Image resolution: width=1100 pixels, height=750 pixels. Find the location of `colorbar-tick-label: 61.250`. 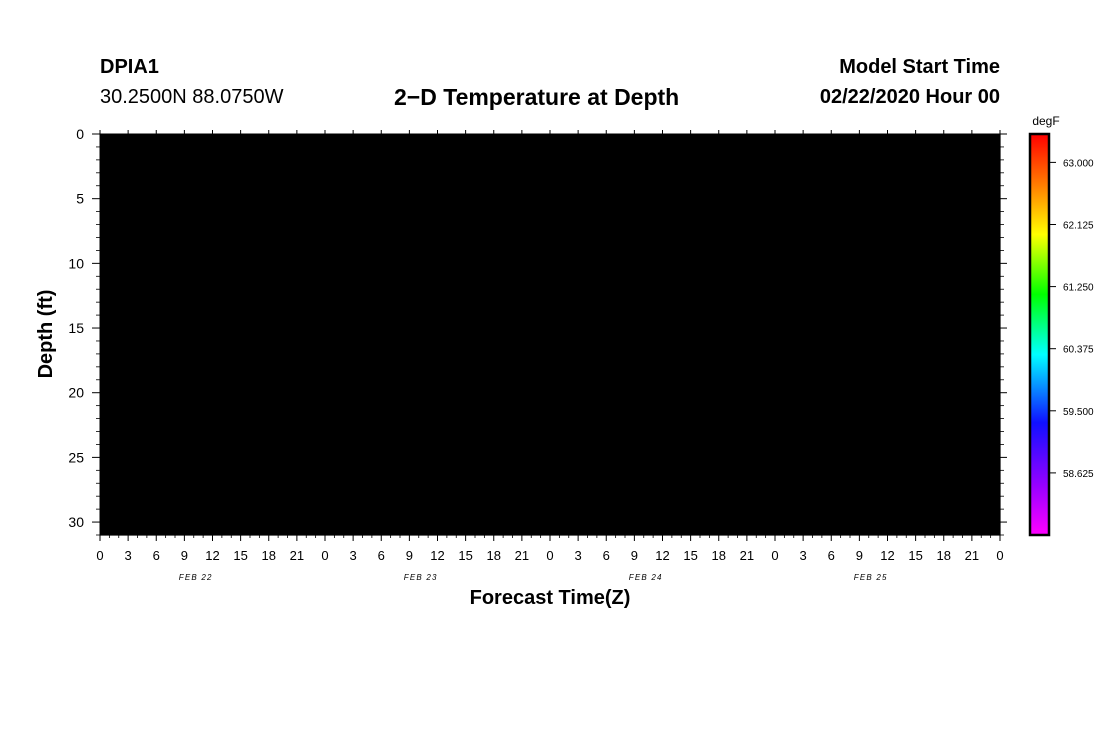

colorbar-tick-label: 61.250 is located at coordinates (1078, 288).